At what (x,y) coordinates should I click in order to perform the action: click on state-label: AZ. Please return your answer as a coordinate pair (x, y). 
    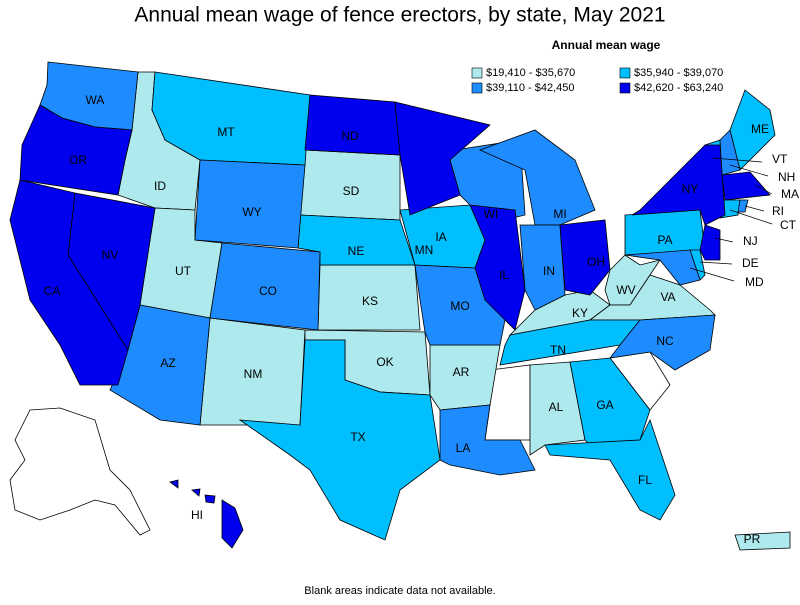
    Looking at the image, I should click on (167, 363).